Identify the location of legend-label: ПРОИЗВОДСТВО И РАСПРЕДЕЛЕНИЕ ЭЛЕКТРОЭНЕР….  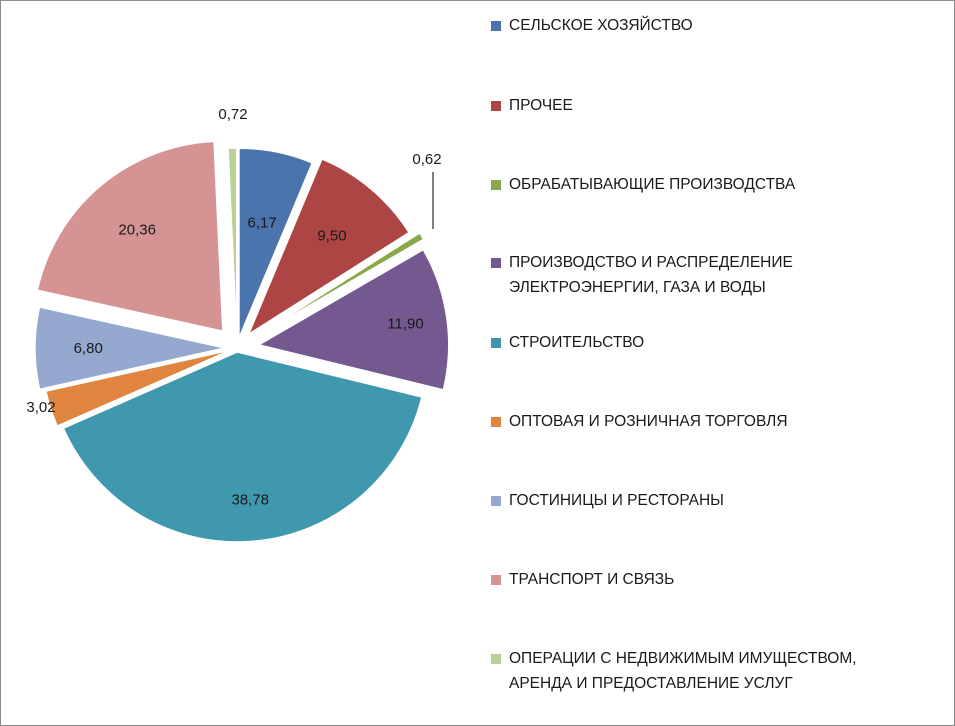
(651, 275).